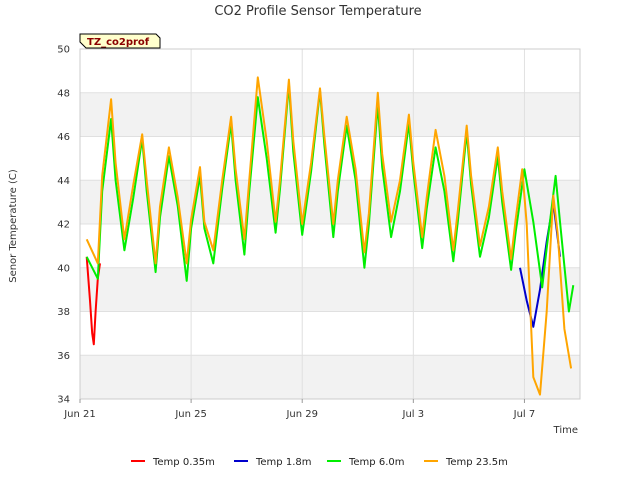  I want to click on x-tick-label: Jul 7, so click(524, 414).